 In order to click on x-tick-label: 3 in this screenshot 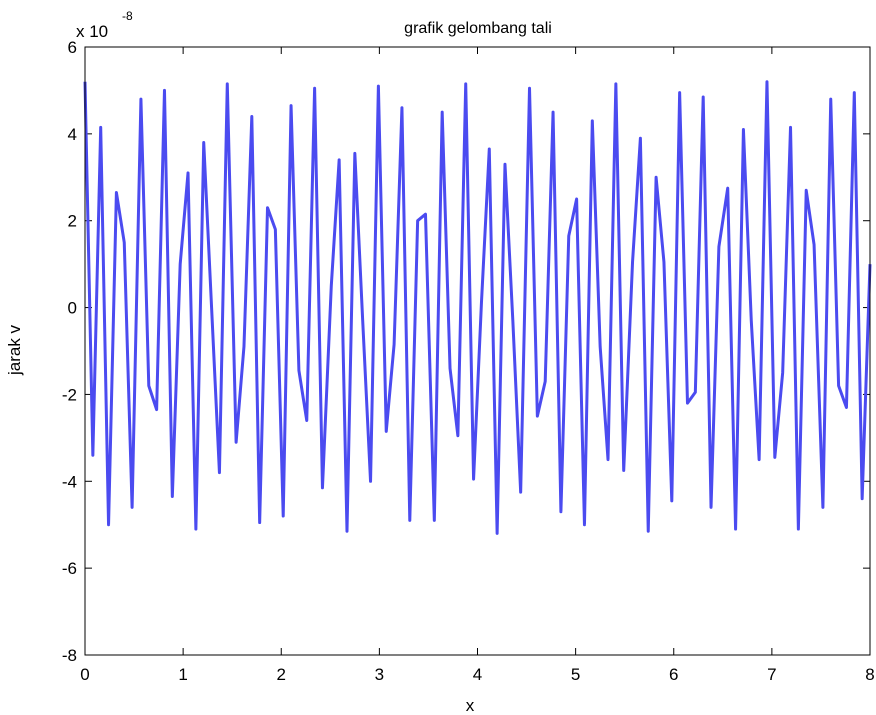, I will do `click(379, 674)`.